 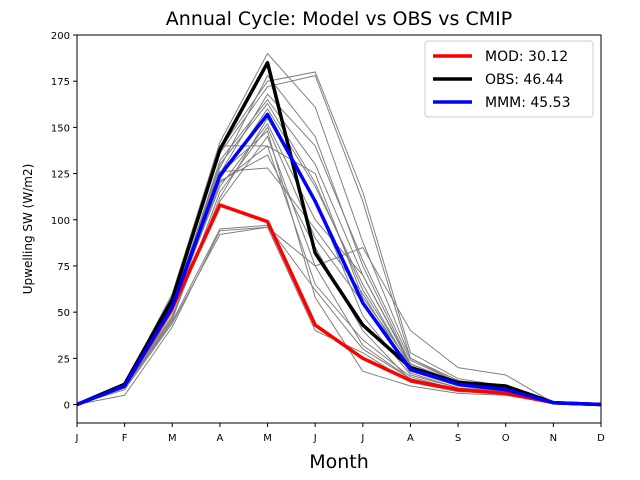 I want to click on legend-label-mod: MOD: 30.12, so click(x=526, y=57).